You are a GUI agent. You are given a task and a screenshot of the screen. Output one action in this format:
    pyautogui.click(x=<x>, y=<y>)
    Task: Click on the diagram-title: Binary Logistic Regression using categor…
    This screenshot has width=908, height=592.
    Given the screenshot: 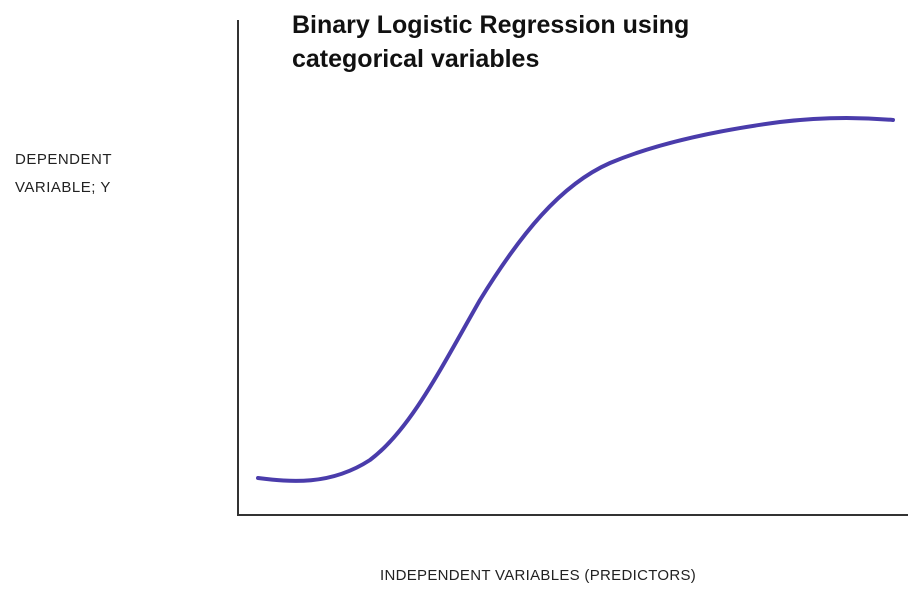 What is the action you would take?
    pyautogui.click(x=491, y=42)
    